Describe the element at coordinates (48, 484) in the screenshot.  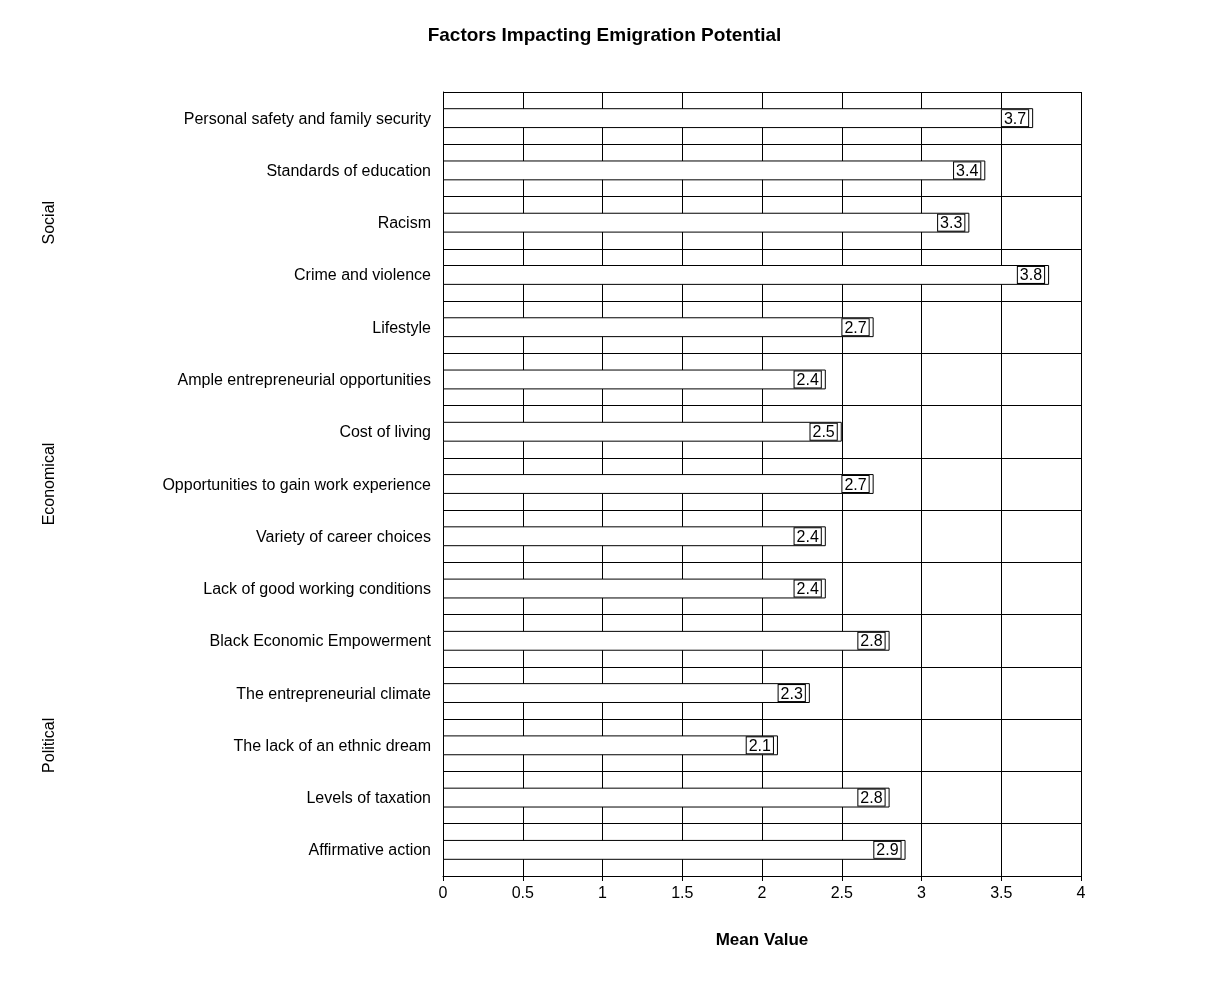
I see `text: Economical` at that location.